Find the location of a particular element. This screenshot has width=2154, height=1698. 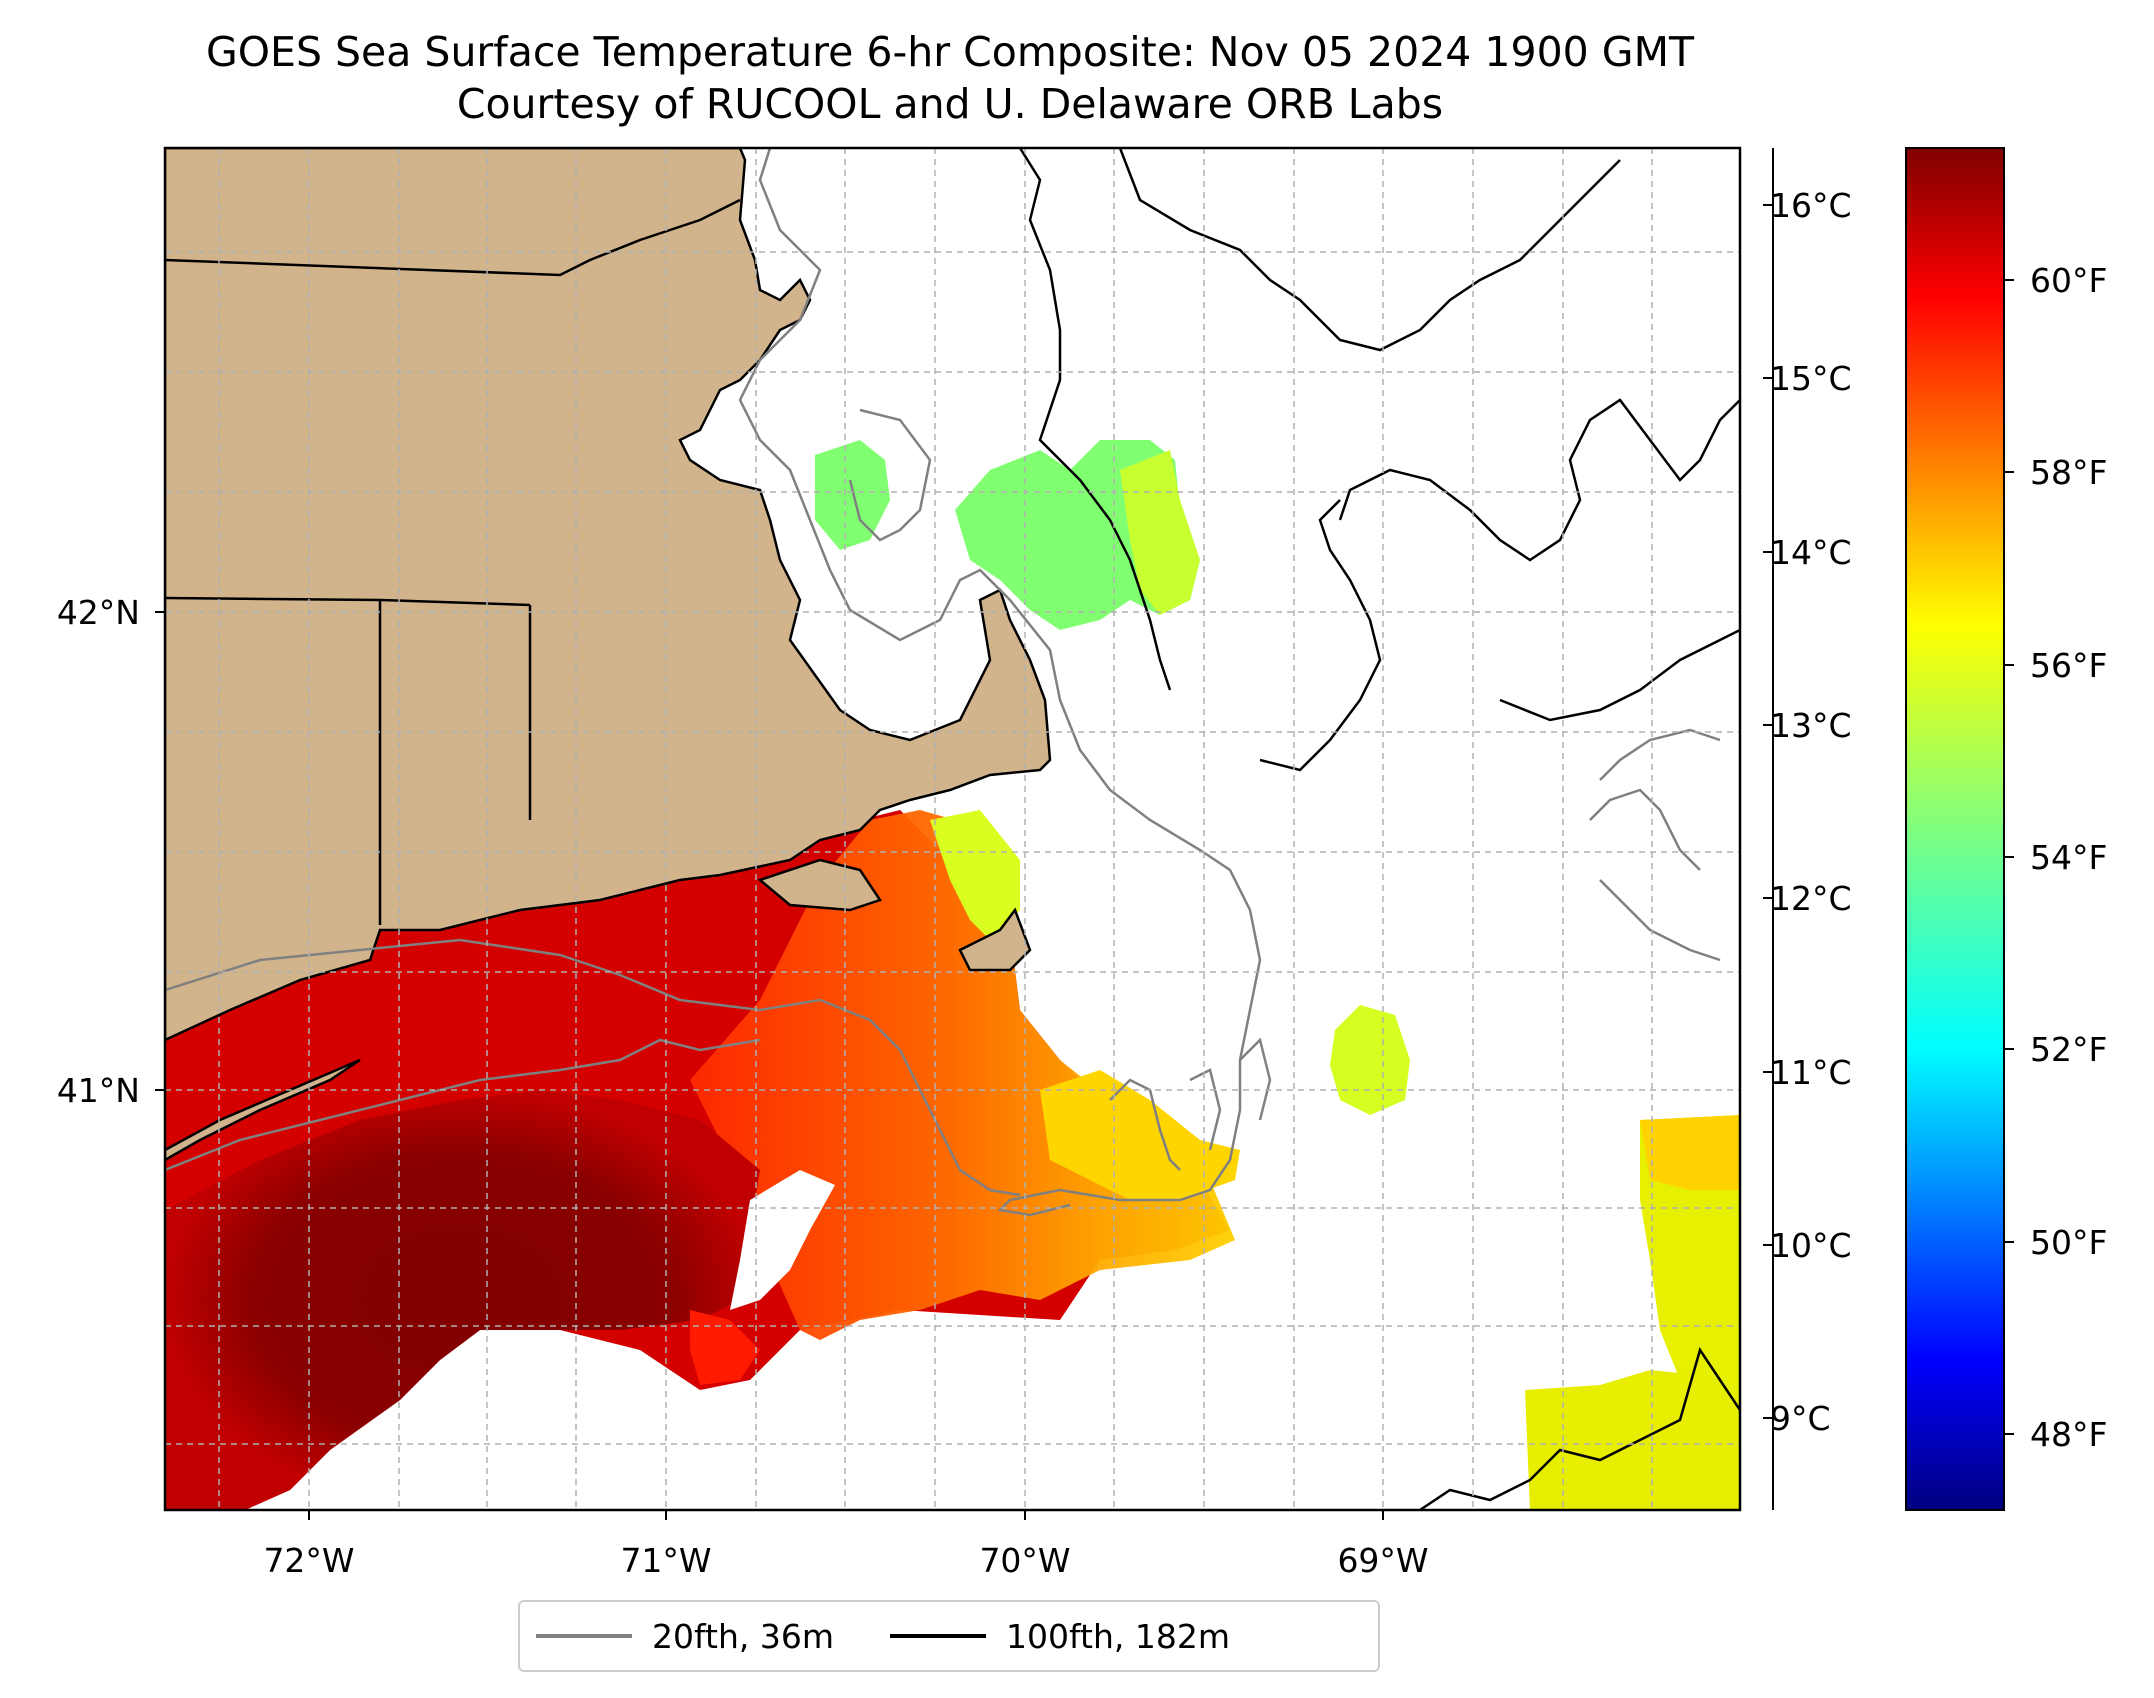

longitude-tick-71w: 71°W is located at coordinates (665, 1560).